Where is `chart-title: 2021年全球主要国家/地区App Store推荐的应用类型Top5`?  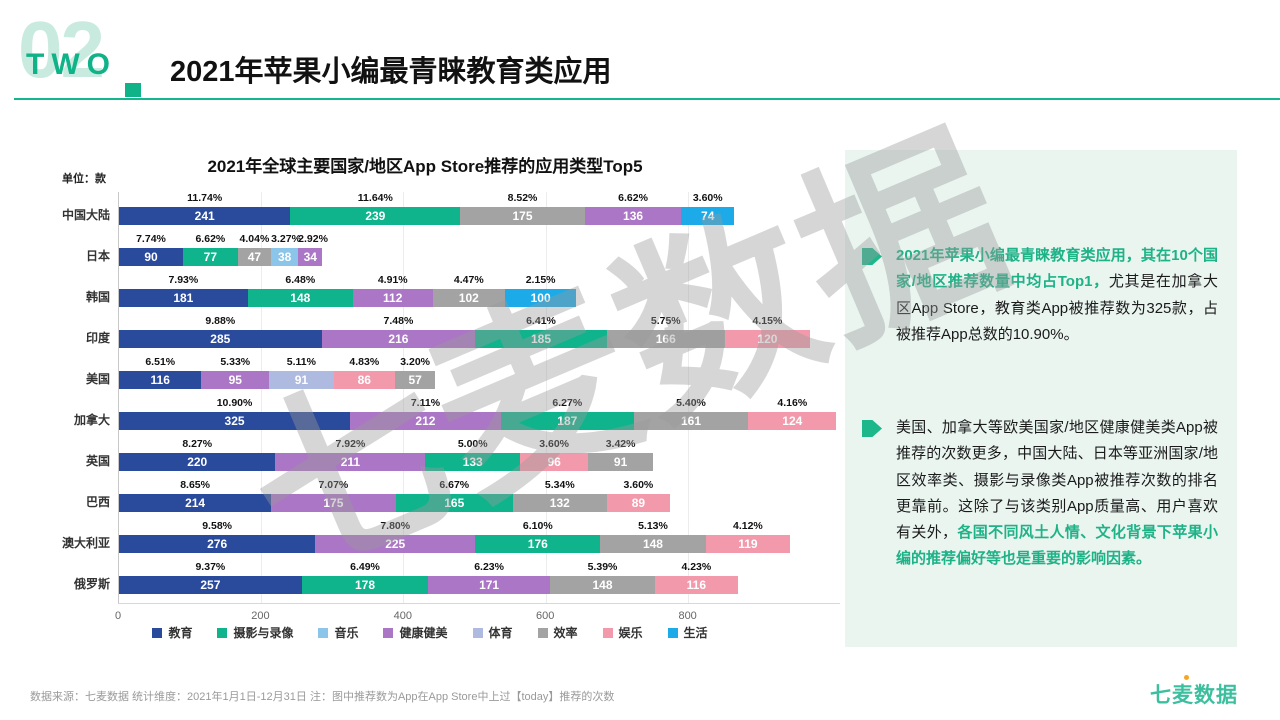
chart-title: 2021年全球主要国家/地区App Store推荐的应用类型Top5 is located at coordinates (425, 166).